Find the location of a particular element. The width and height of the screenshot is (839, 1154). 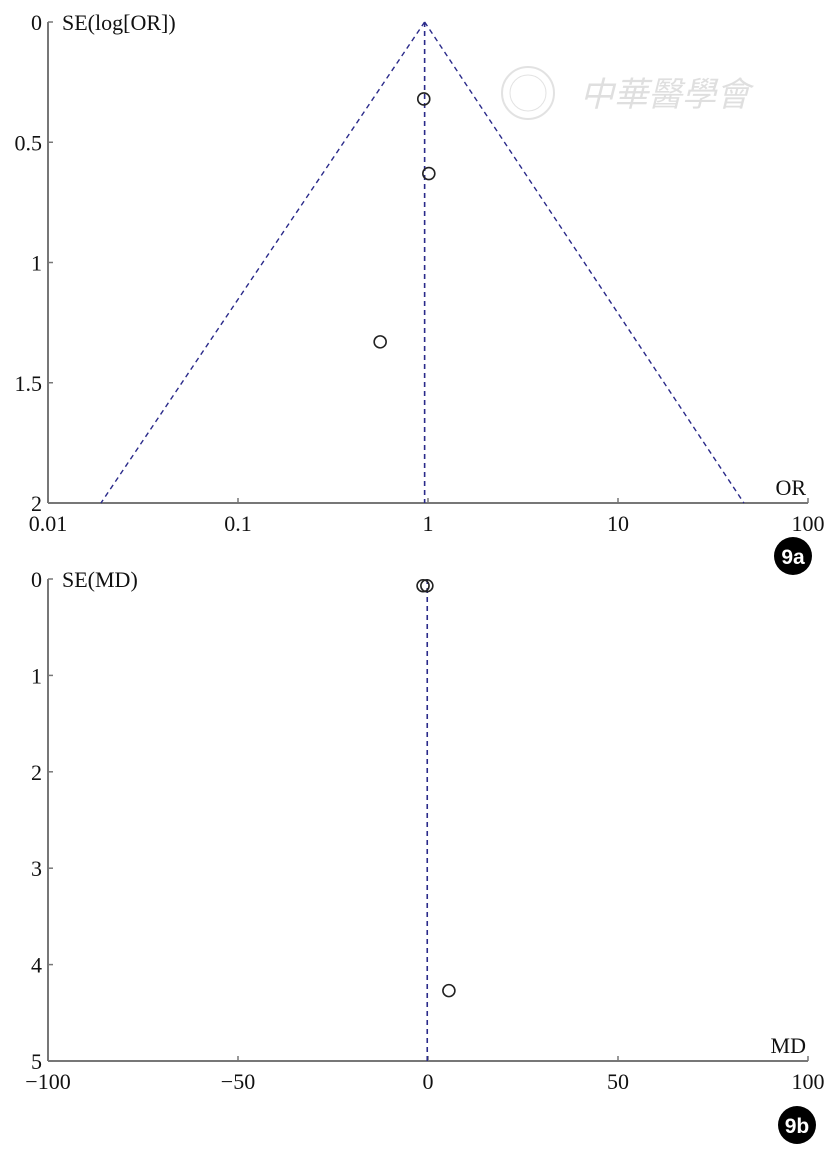

panel-label-badge: 9a is located at coordinates (793, 556).